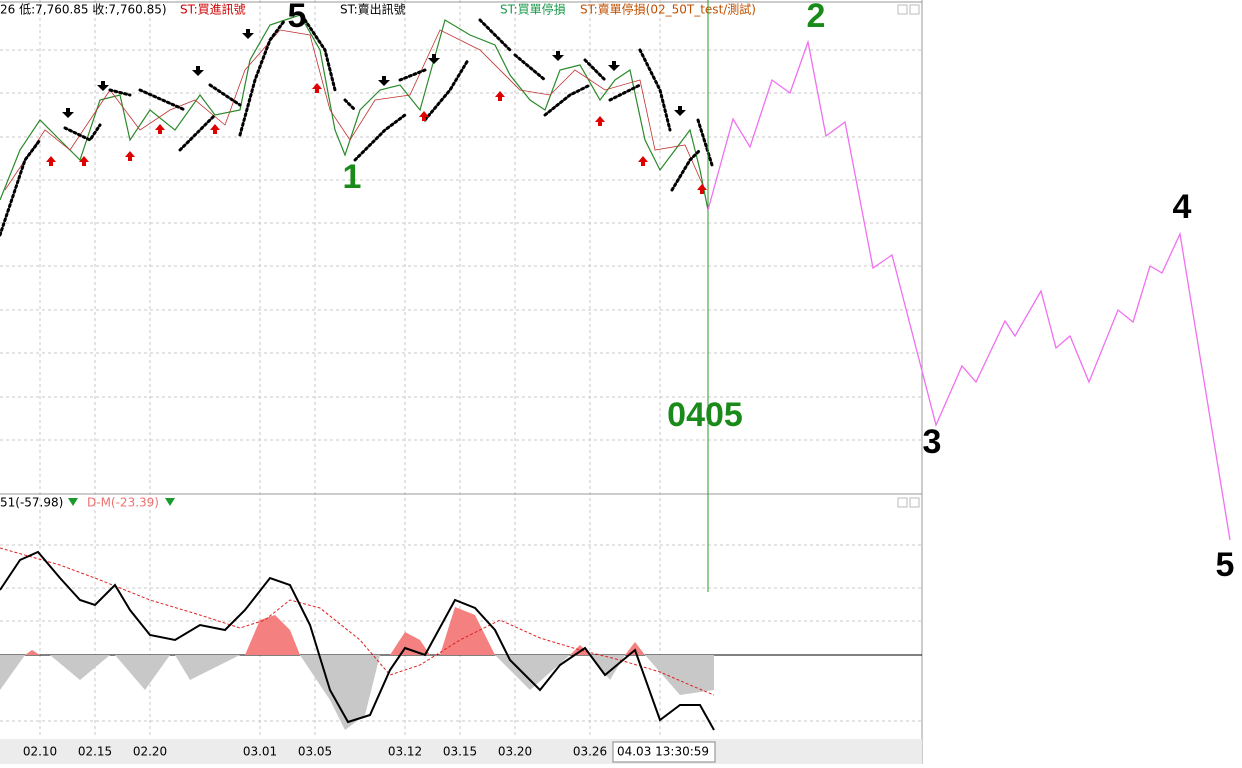  What do you see at coordinates (705, 415) in the screenshot?
I see `date-label: 0405` at bounding box center [705, 415].